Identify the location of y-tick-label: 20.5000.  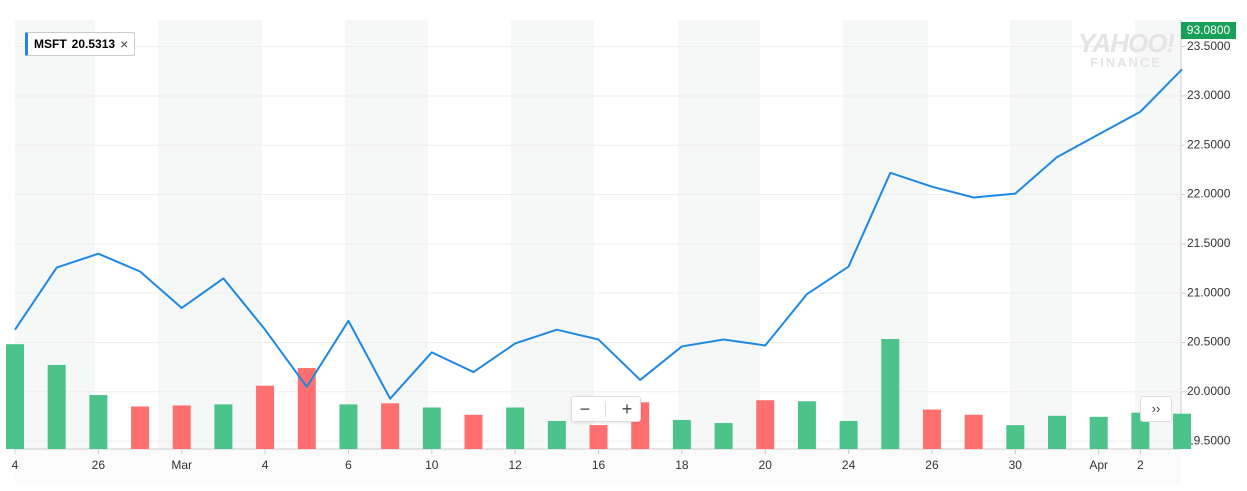
(1209, 342).